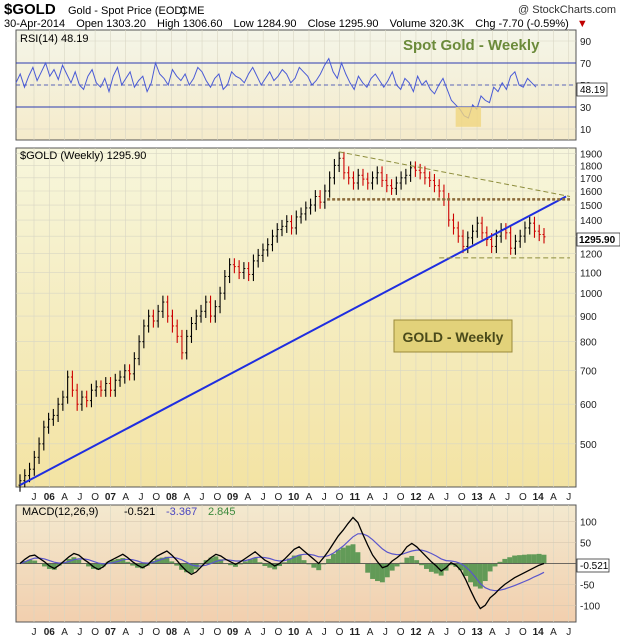  I want to click on quote-volume: Volume 320.3K, so click(427, 24).